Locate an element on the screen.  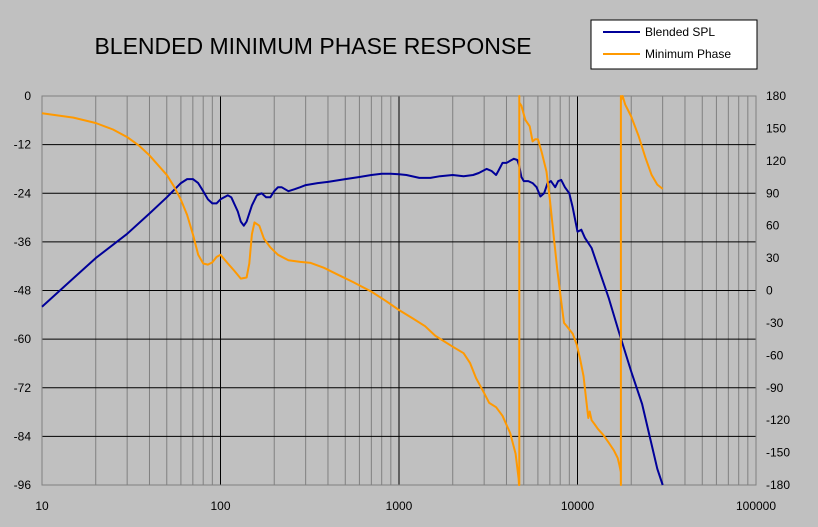
left-axis-ticks: 0 -12 -24 -36 -48 -60 -72 -84 -96 is located at coordinates (23, 290).